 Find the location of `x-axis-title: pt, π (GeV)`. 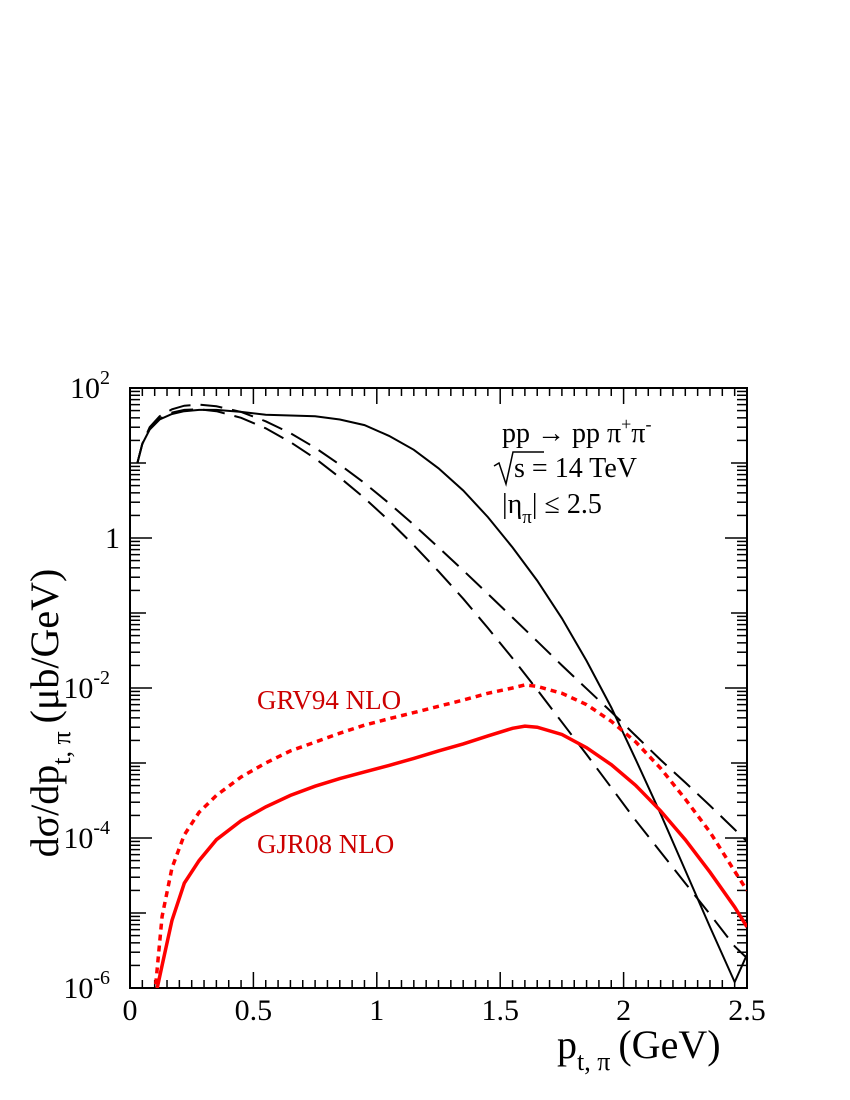

x-axis-title: pt, π (GeV) is located at coordinates (639, 1049).